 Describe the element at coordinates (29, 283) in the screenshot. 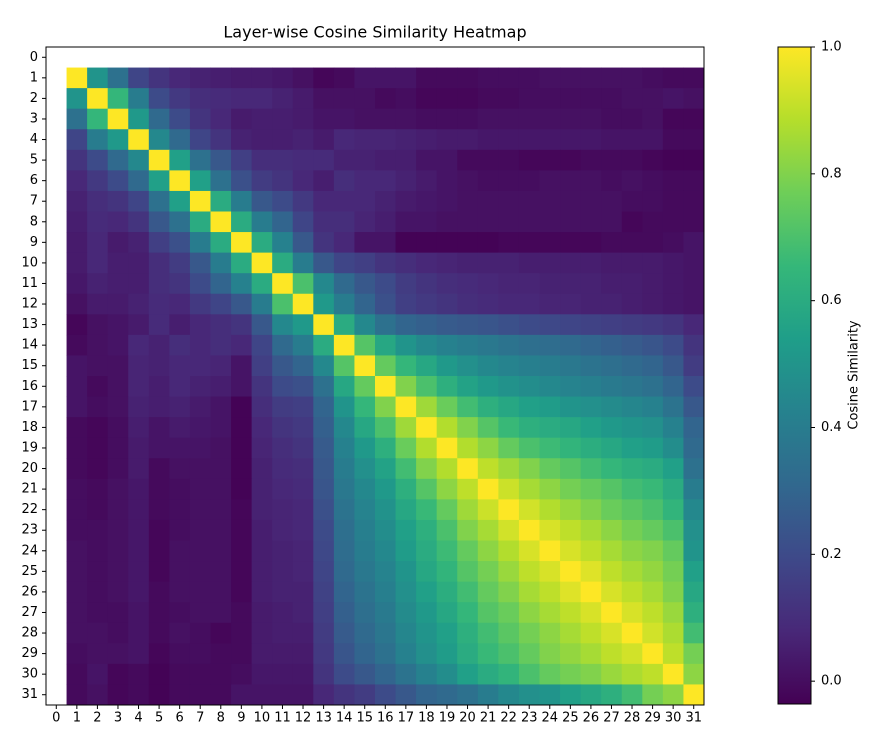

I see `y-tick-label: 11` at that location.